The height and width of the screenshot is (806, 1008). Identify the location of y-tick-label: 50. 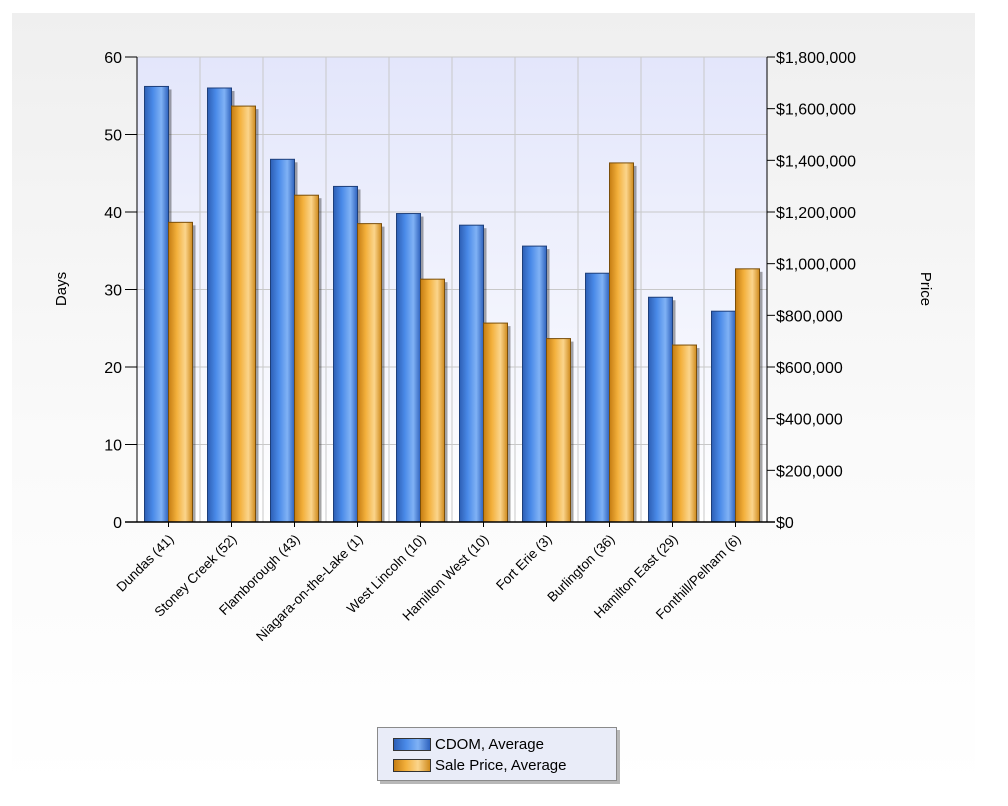
(113, 136).